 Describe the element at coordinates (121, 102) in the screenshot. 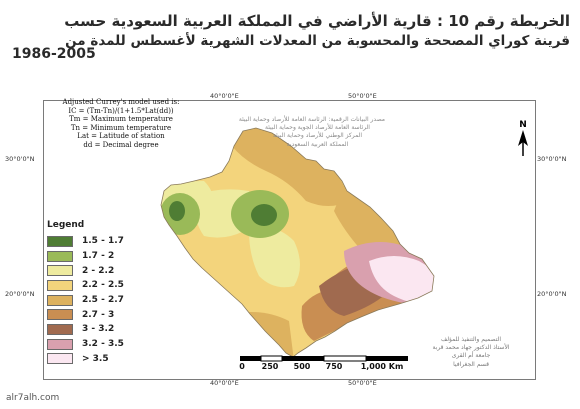

I see `model-line: Adjusted Currey's model used is:` at that location.